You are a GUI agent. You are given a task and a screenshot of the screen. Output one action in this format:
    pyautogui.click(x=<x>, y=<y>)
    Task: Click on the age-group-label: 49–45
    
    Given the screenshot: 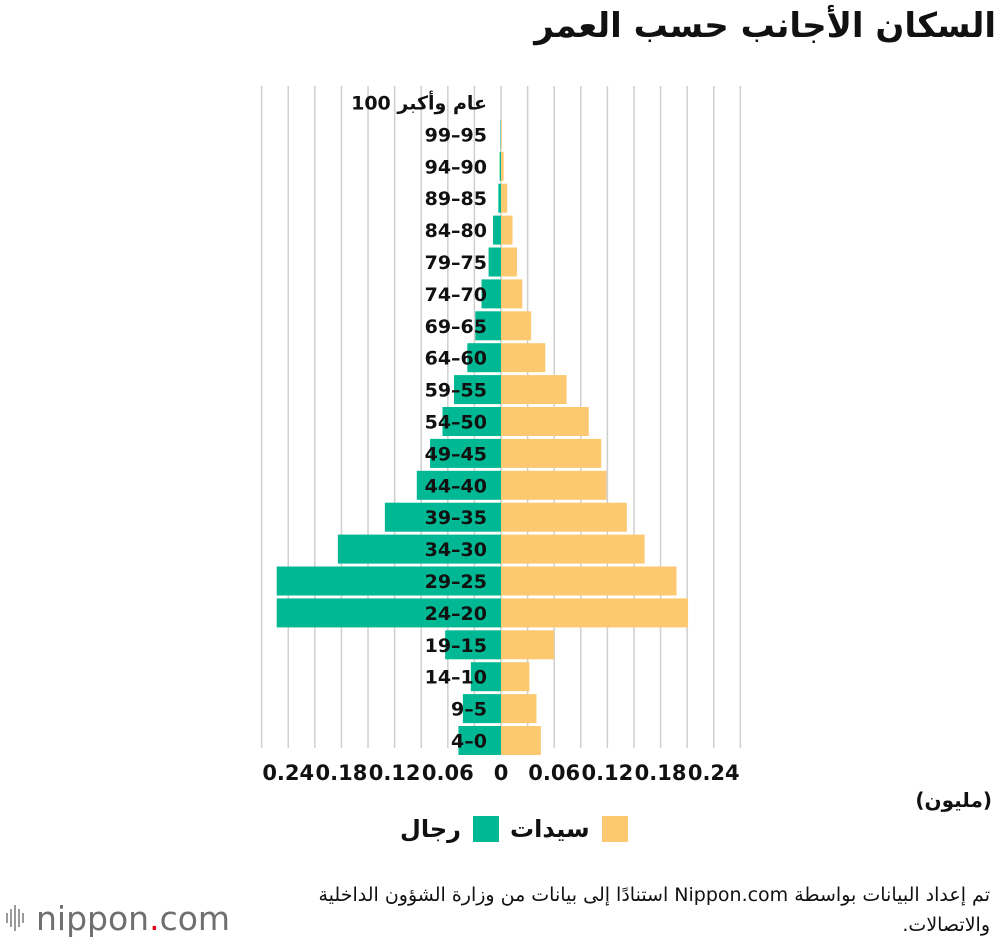 What is the action you would take?
    pyautogui.click(x=456, y=454)
    